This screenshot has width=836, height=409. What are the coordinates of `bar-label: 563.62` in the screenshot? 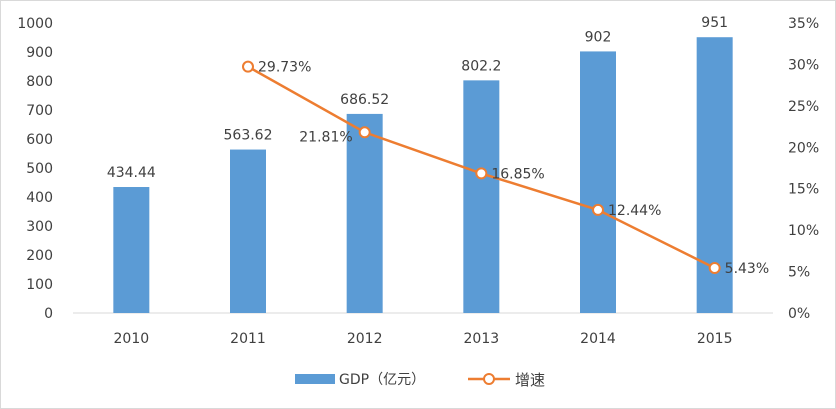 It's located at (248, 136).